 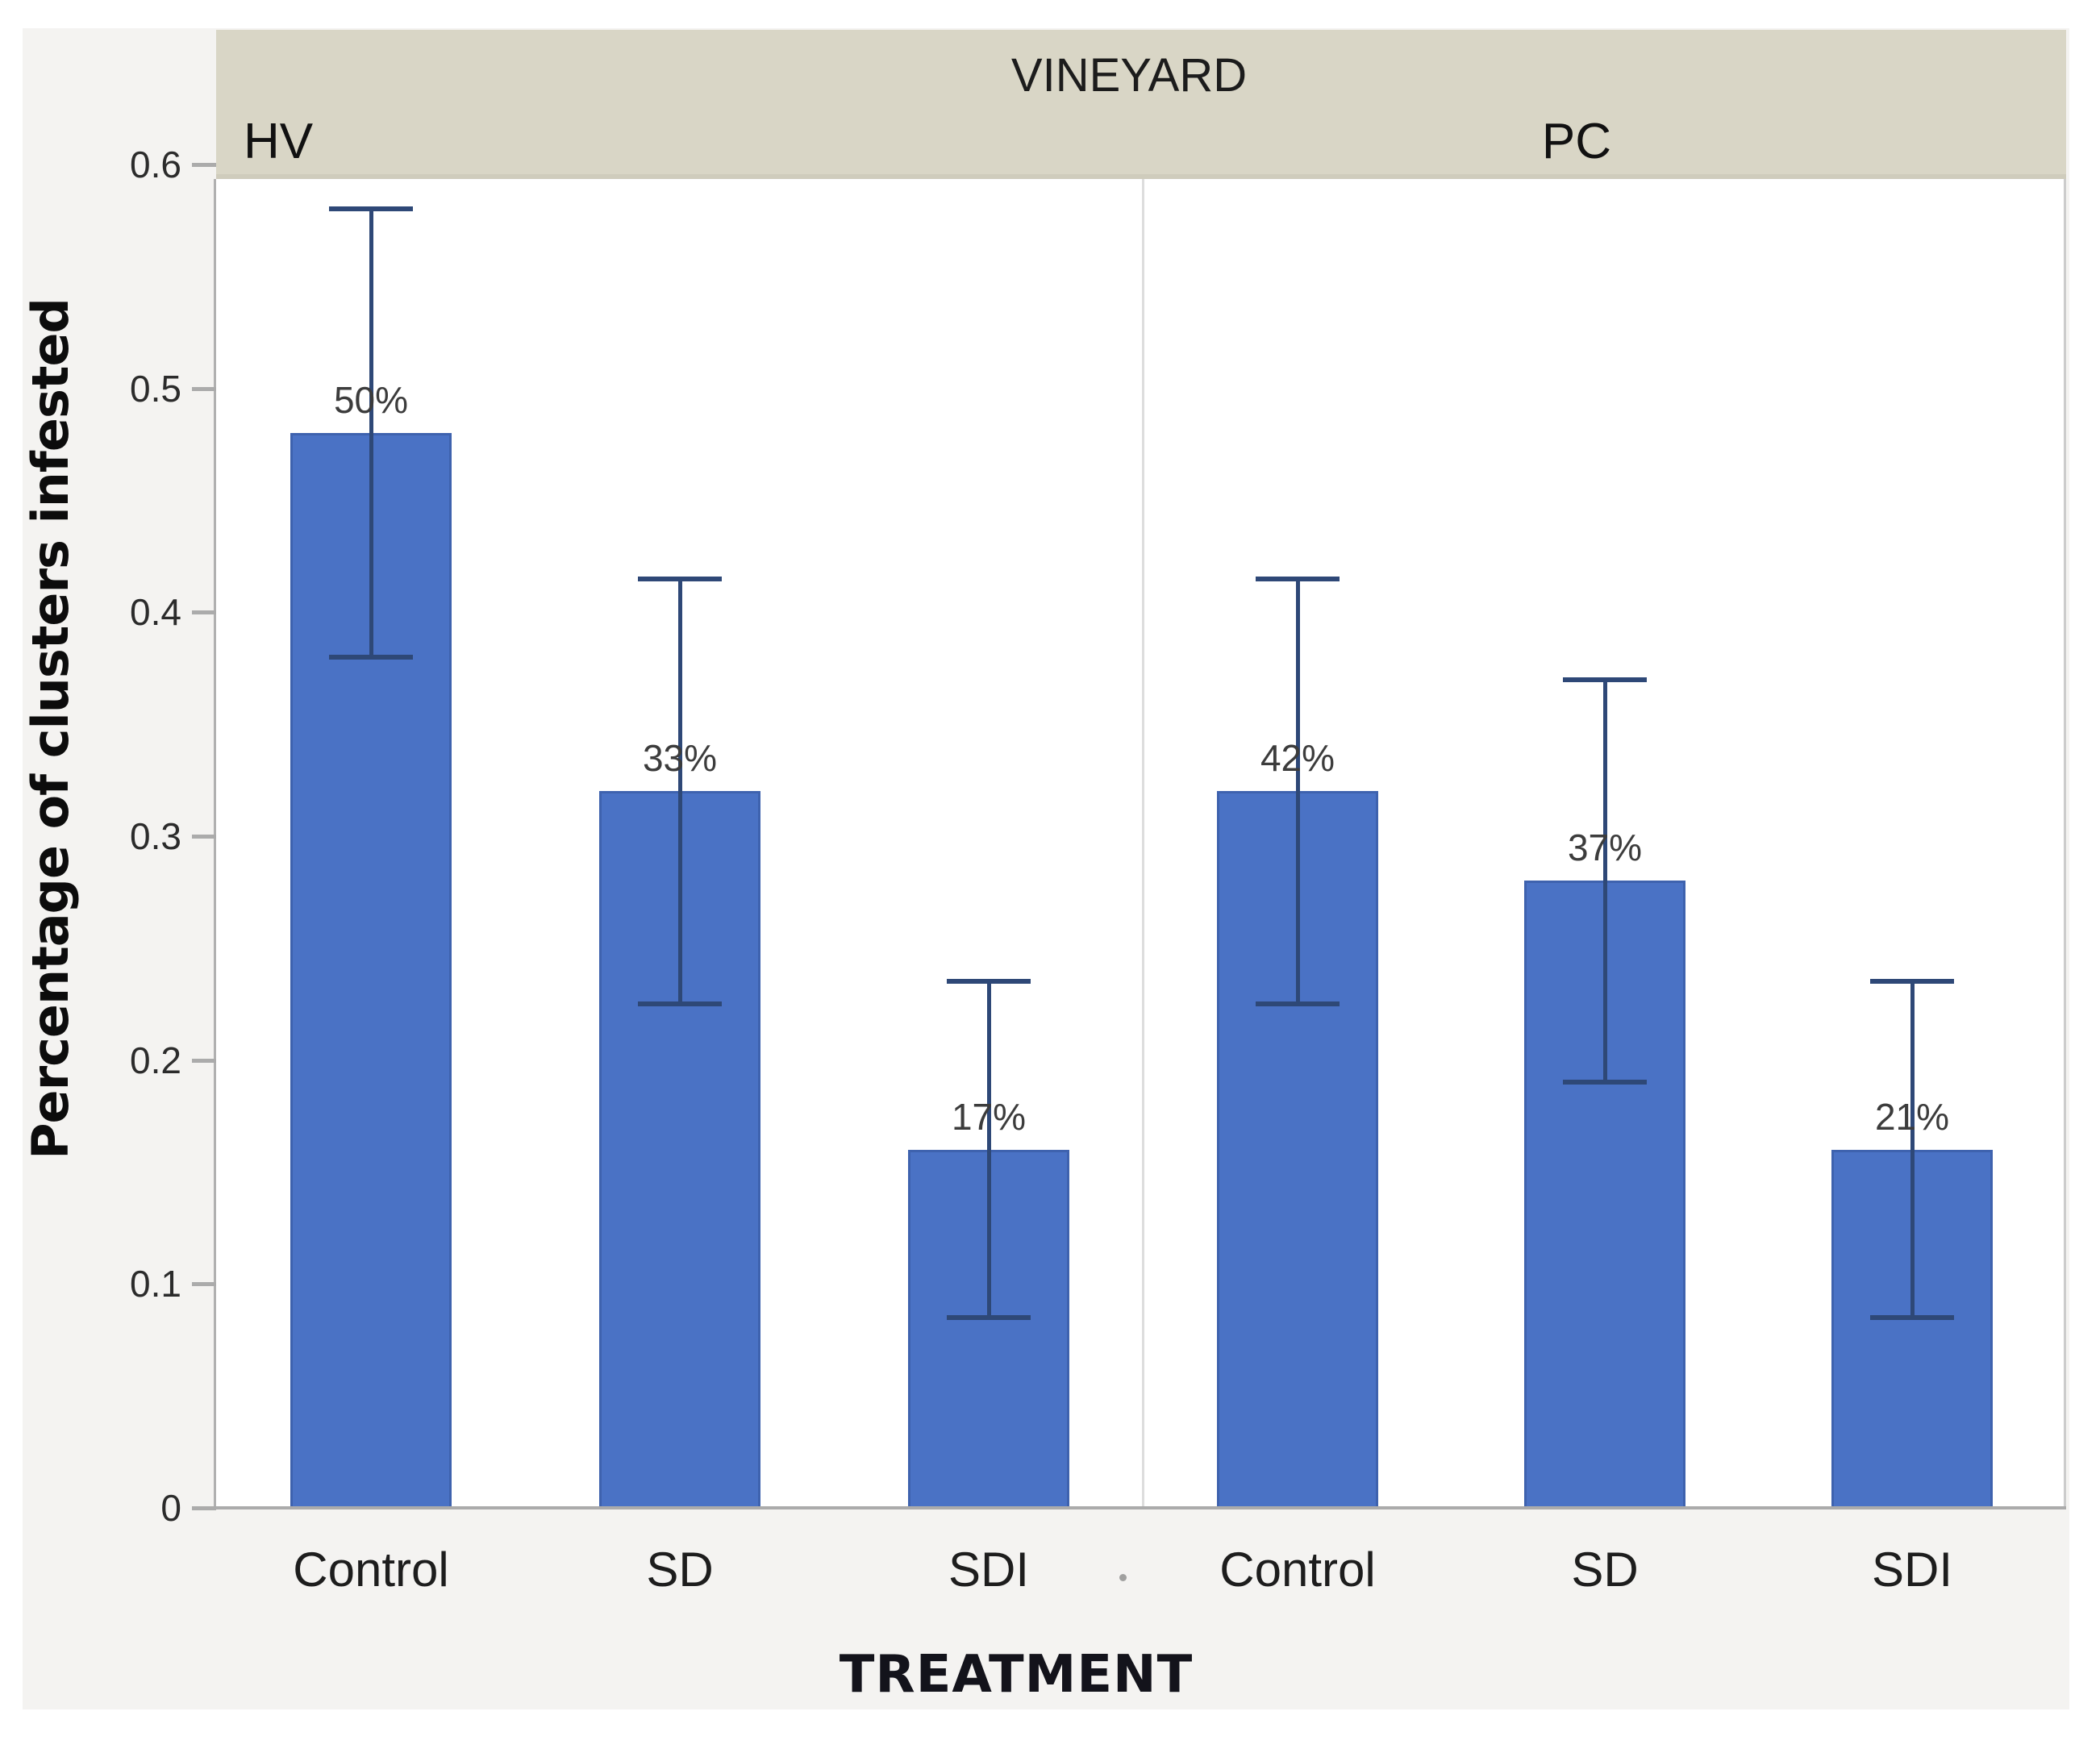 What do you see at coordinates (155, 389) in the screenshot?
I see `y-tick-label: 0.5` at bounding box center [155, 389].